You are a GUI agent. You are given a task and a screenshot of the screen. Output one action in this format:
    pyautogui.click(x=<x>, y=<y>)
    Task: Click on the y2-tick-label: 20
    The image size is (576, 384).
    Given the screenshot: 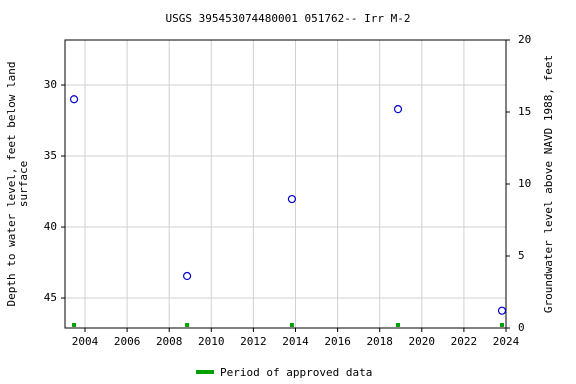 What is the action you would take?
    pyautogui.click(x=524, y=39)
    